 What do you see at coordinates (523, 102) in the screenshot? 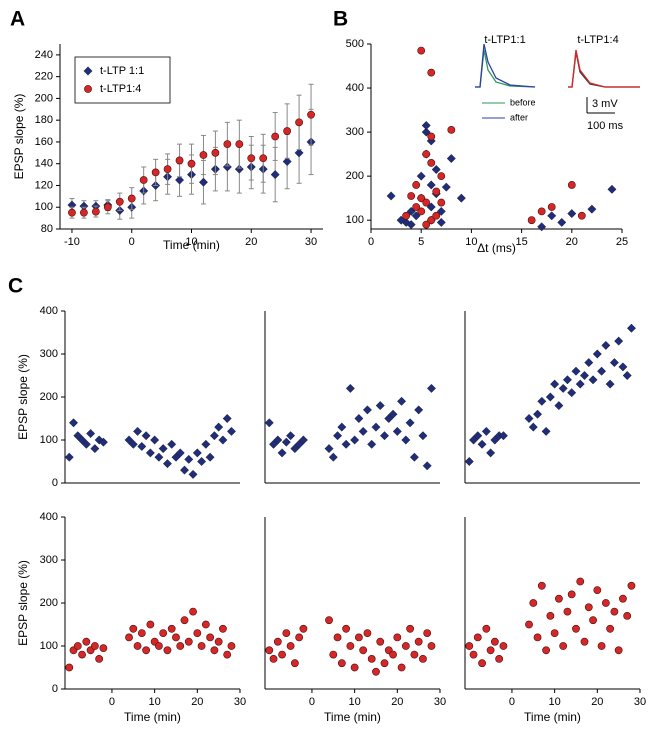
I see `legend-label: before` at bounding box center [523, 102].